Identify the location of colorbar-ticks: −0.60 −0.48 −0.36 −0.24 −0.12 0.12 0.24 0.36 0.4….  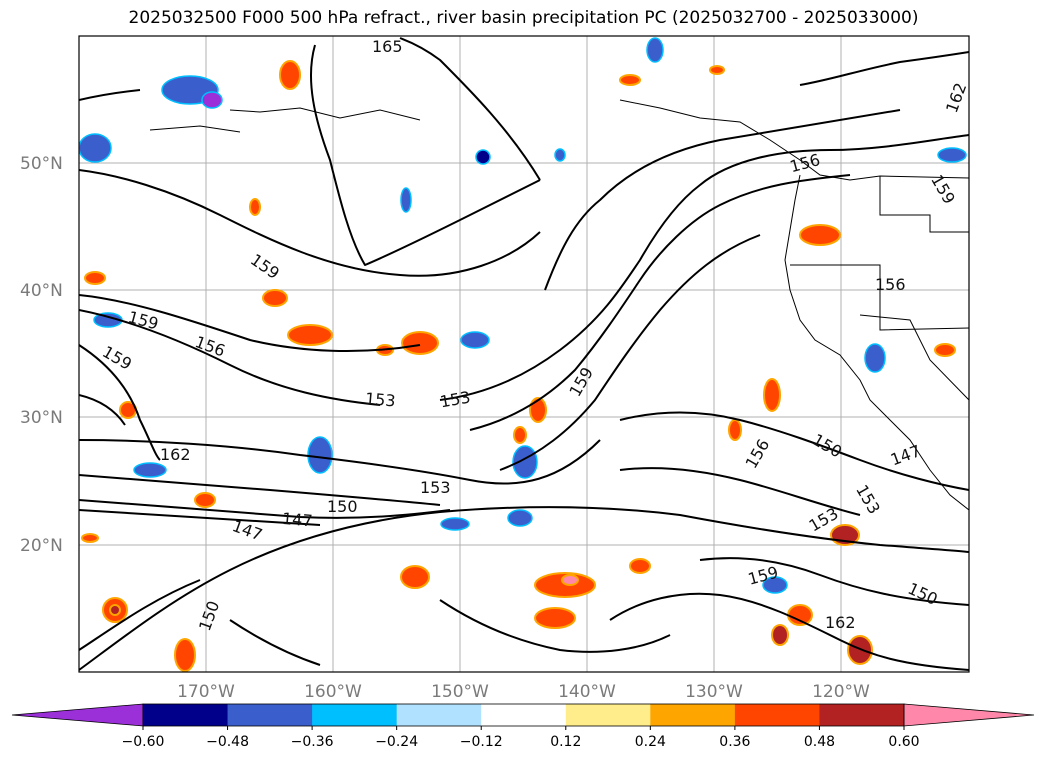
(521, 738).